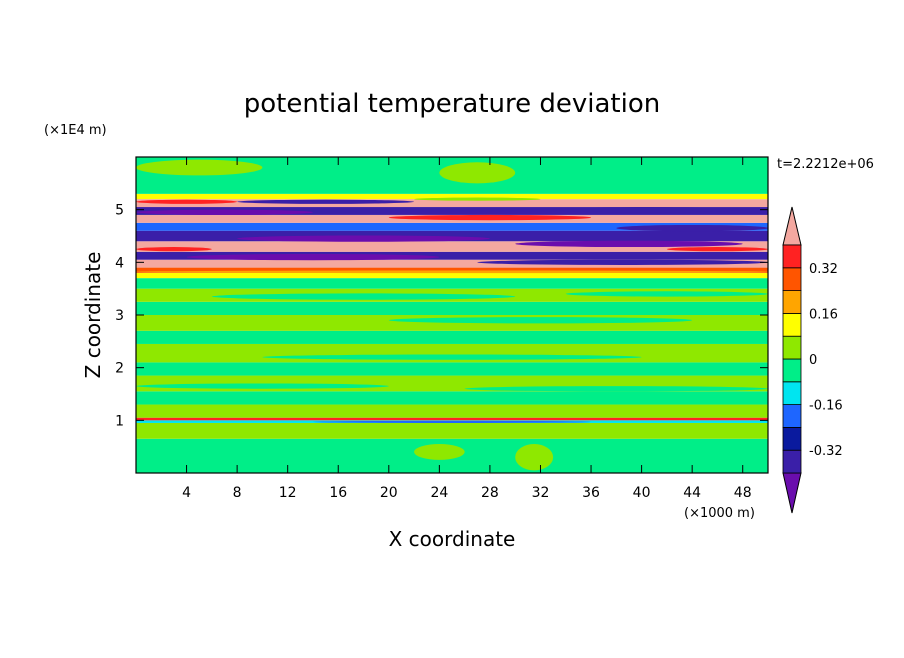  What do you see at coordinates (452, 539) in the screenshot?
I see `x-axis-label: X coordinate` at bounding box center [452, 539].